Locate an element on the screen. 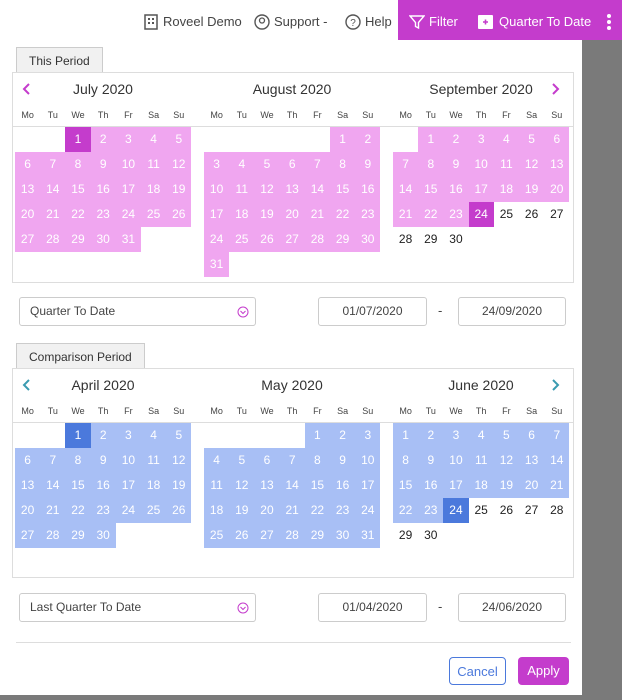 The height and width of the screenshot is (700, 622). prev-month is located at coordinates (26, 91).